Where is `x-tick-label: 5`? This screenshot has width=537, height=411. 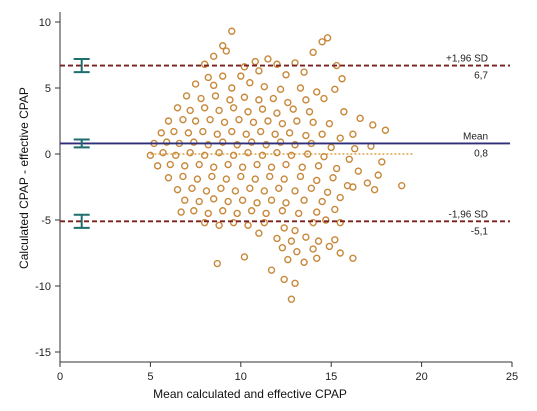 x-tick-label: 5 is located at coordinates (150, 377).